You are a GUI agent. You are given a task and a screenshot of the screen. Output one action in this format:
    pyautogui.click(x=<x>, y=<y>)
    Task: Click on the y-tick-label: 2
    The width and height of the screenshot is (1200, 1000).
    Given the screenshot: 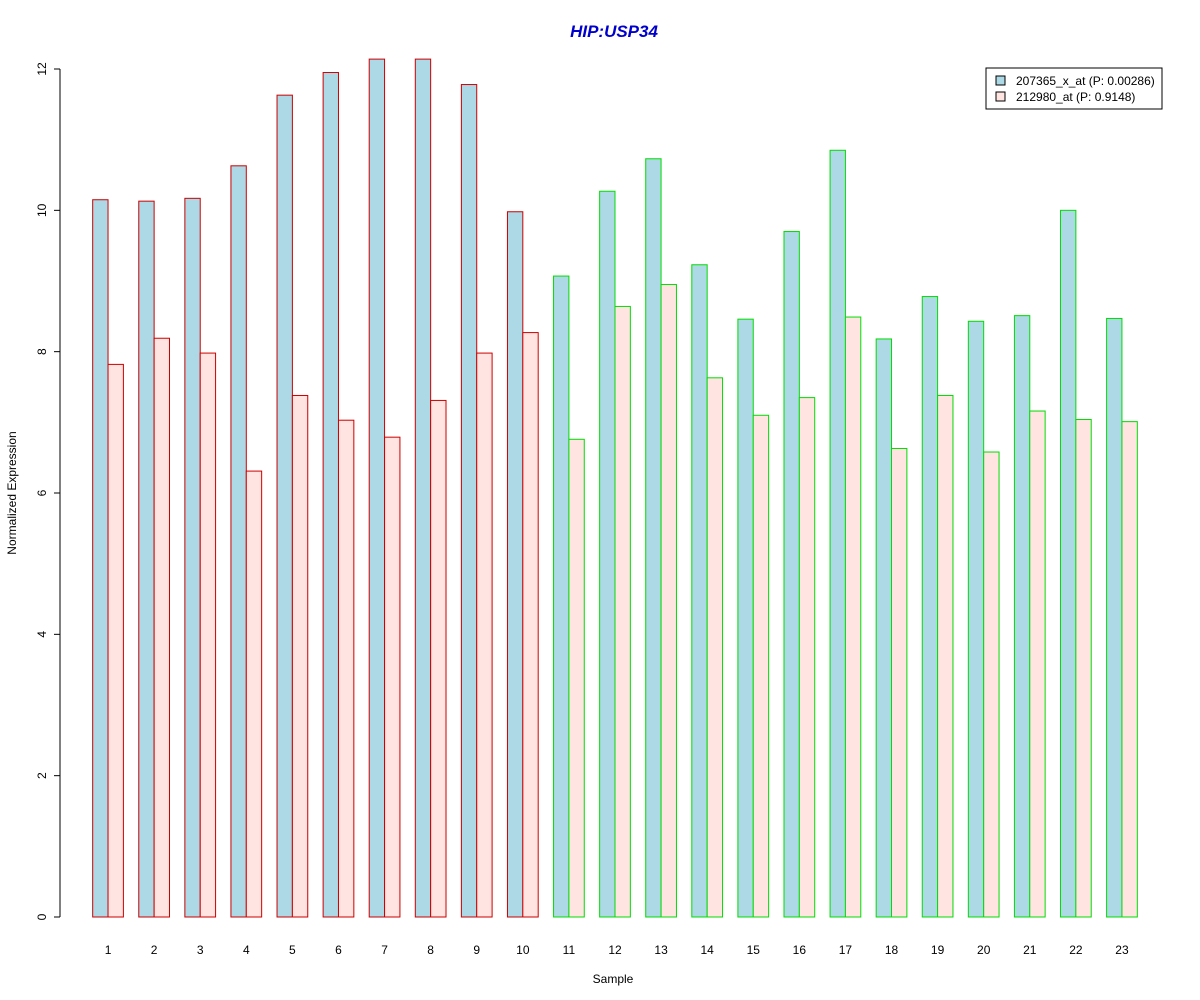 What is the action you would take?
    pyautogui.click(x=42, y=775)
    